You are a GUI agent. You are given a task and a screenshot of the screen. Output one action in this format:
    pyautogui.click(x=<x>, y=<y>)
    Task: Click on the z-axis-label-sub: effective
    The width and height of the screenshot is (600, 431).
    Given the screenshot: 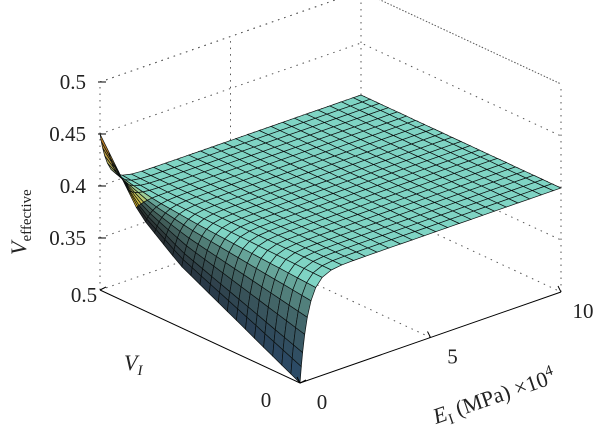 What is the action you would take?
    pyautogui.click(x=27, y=215)
    